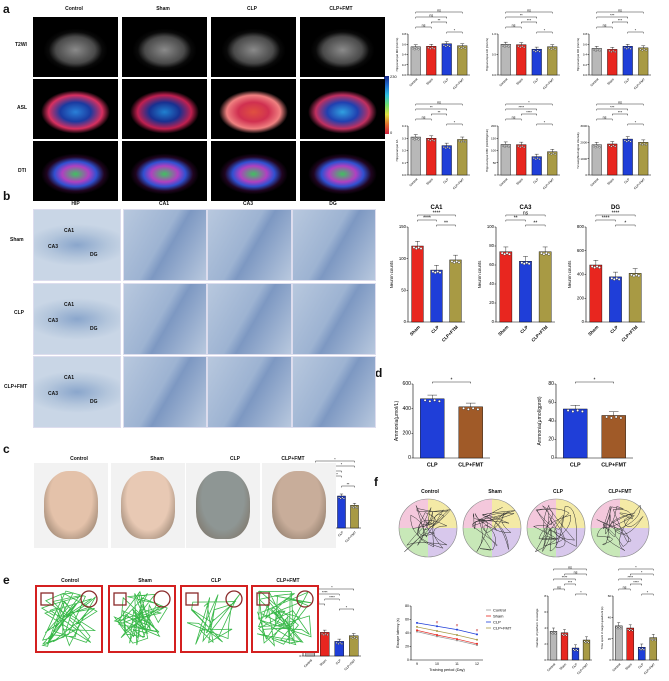 This screenshot has width=669, height=681. Describe the element at coordinates (404, 151) in the screenshot. I see `y-tick-label: 0.2` at that location.